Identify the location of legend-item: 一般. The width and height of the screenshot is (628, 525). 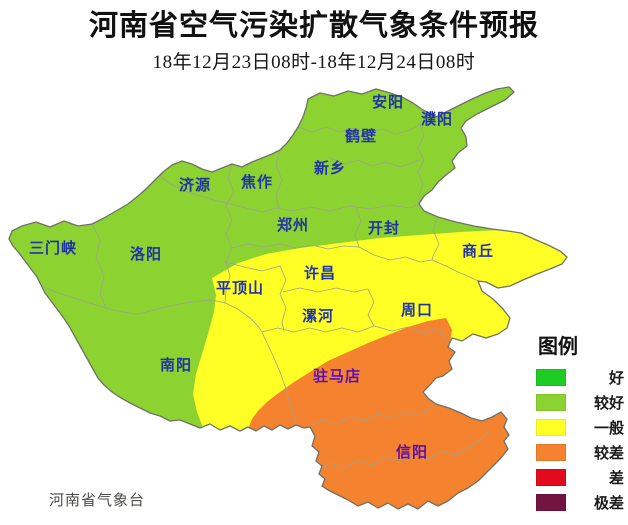
(581, 428).